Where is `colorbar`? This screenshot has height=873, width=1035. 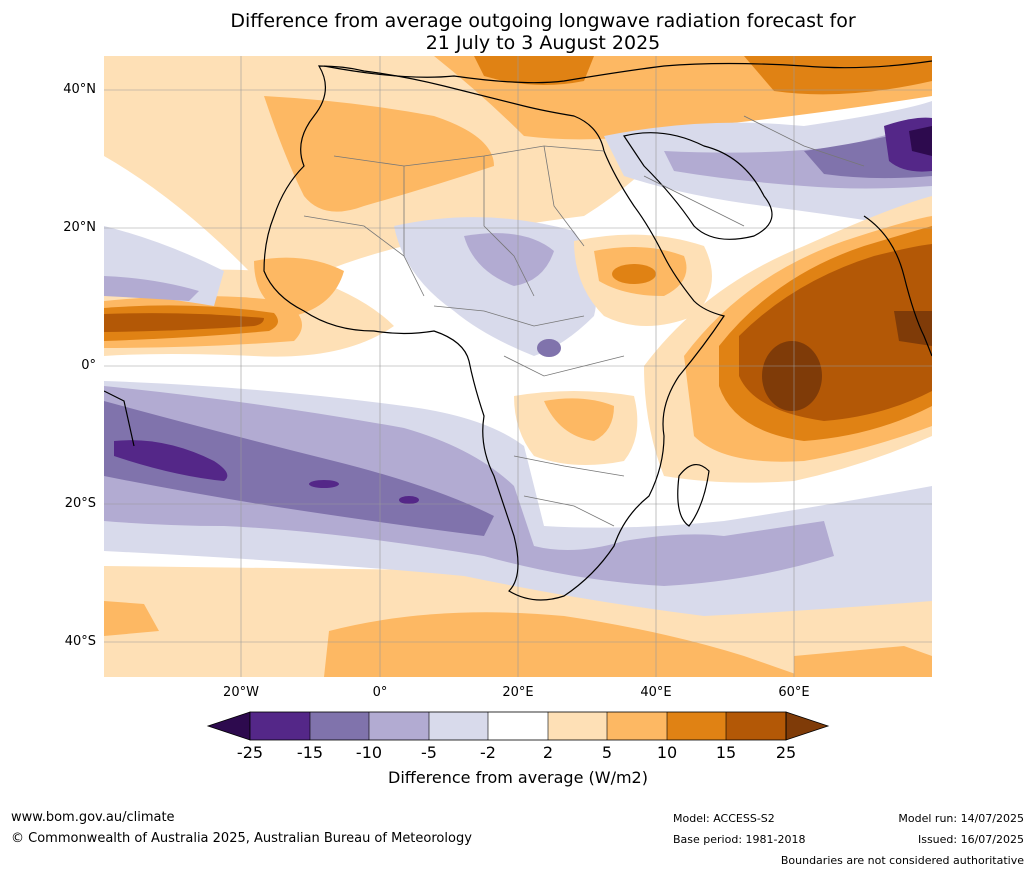
colorbar is located at coordinates (518, 726).